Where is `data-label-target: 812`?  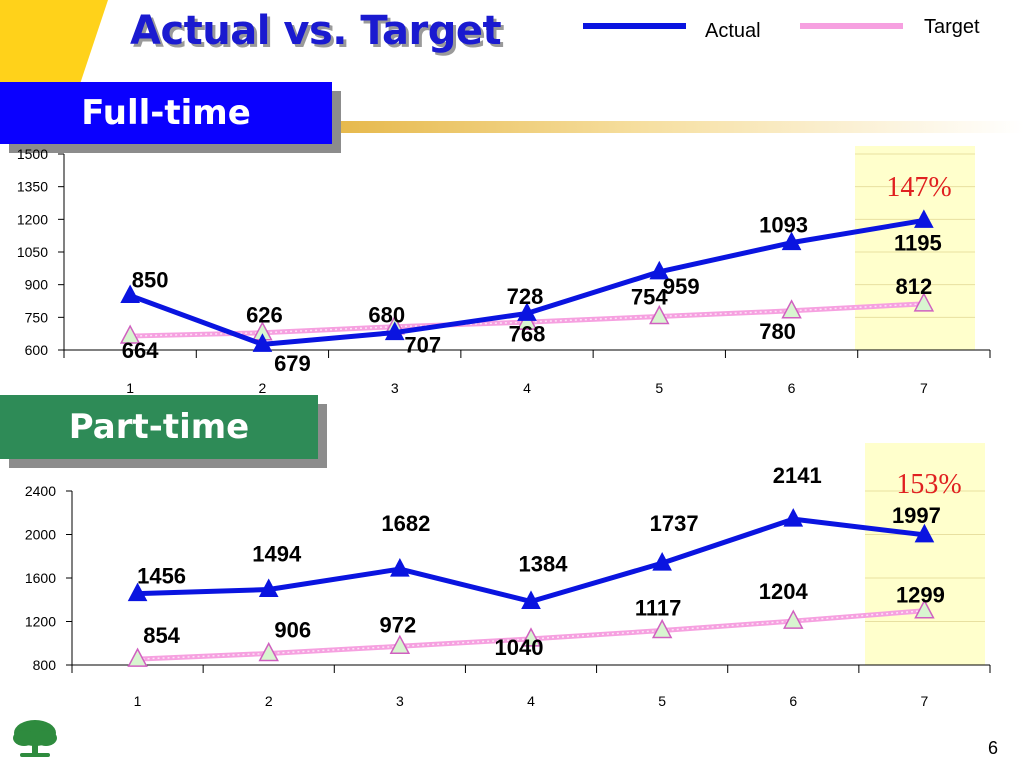
data-label-target: 812 is located at coordinates (913, 286).